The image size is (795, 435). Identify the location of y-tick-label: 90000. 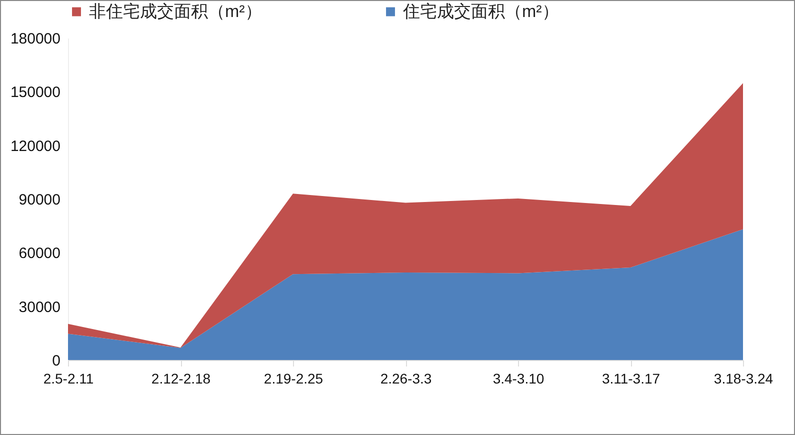
(39, 200).